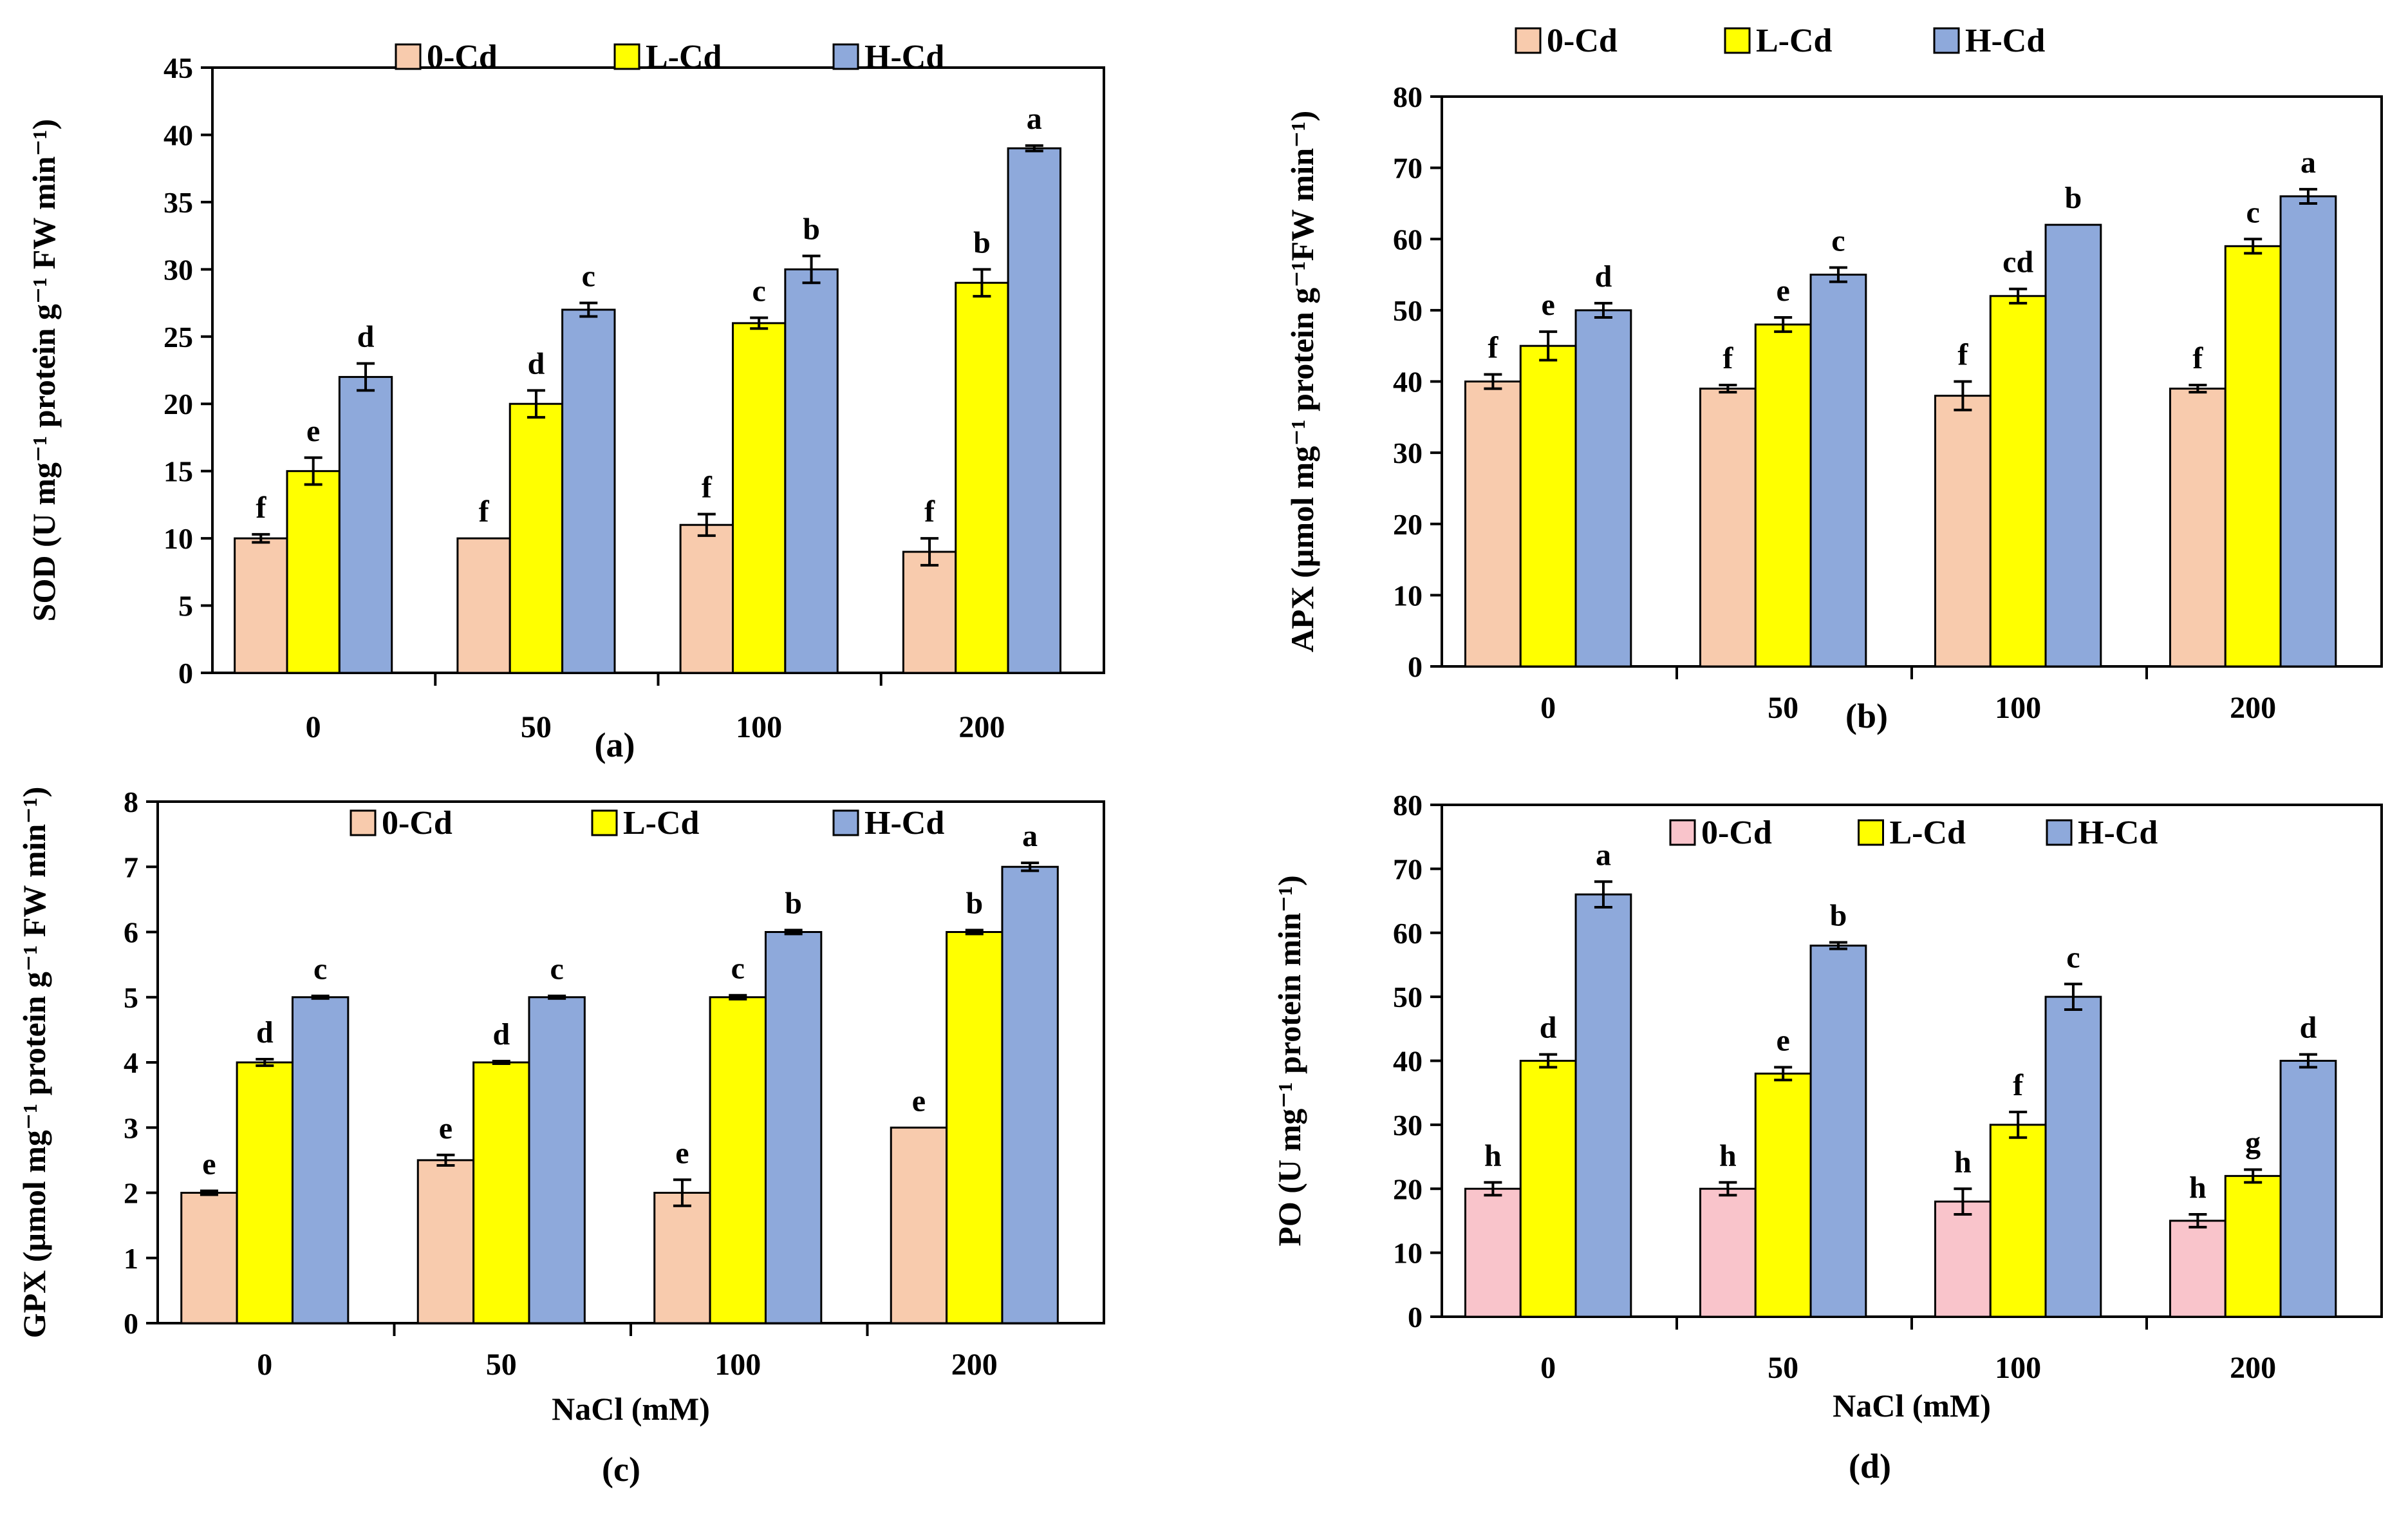 The width and height of the screenshot is (2408, 1535). Describe the element at coordinates (178, 202) in the screenshot. I see `y-tick-label: 35` at that location.